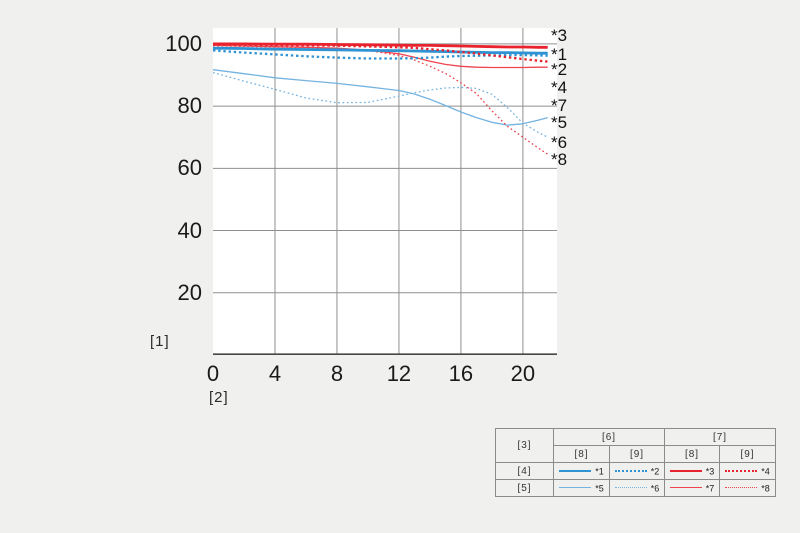 Image resolution: width=800 pixels, height=533 pixels. I want to click on x-axis-label: [2], so click(219, 397).